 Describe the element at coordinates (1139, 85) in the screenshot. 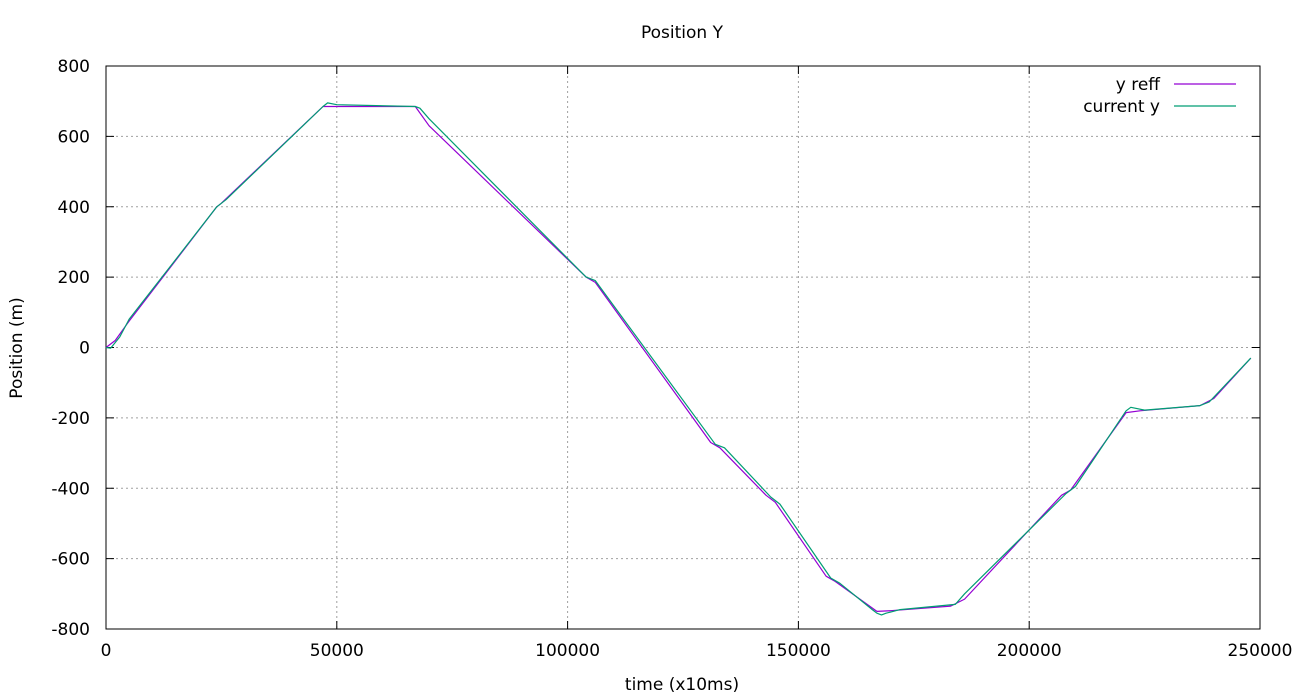

I see `legend-label-y-reff: y reff` at that location.